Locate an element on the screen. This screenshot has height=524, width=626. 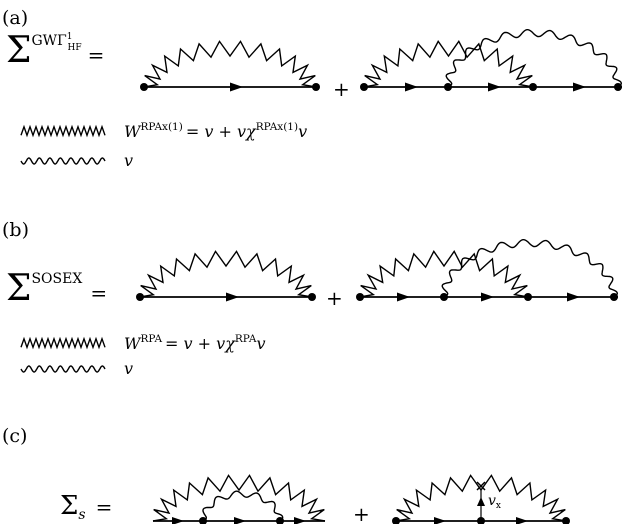
diagram-c2: vx is located at coordinates (481, 499).